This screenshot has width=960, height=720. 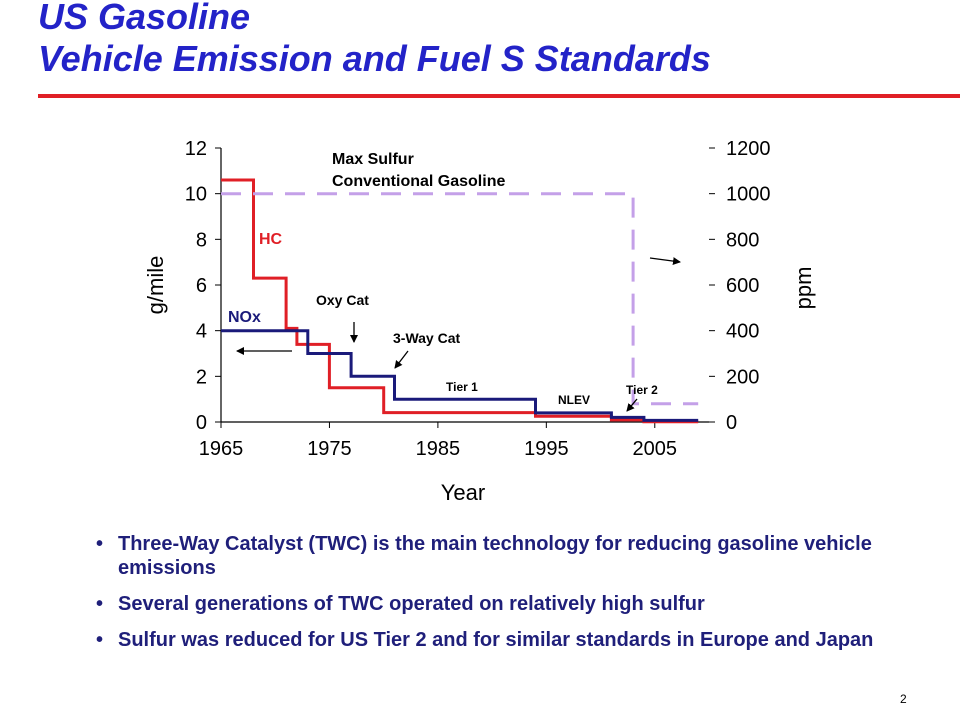 What do you see at coordinates (742, 240) in the screenshot?
I see `right-tick-label: 800` at bounding box center [742, 240].